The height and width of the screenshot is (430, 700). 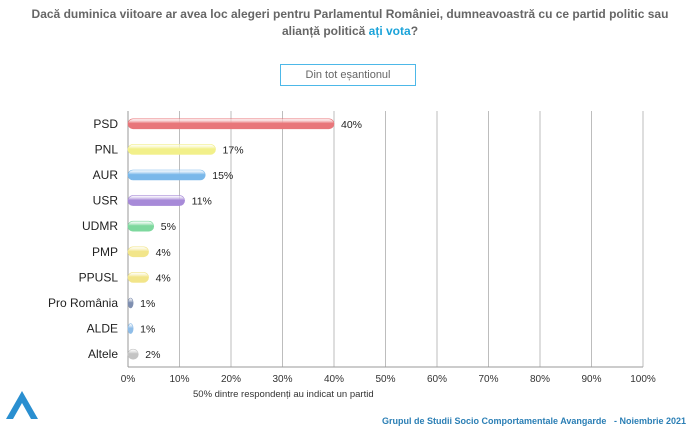 What do you see at coordinates (389, 31) in the screenshot?
I see `question-highlight: ați vota` at bounding box center [389, 31].